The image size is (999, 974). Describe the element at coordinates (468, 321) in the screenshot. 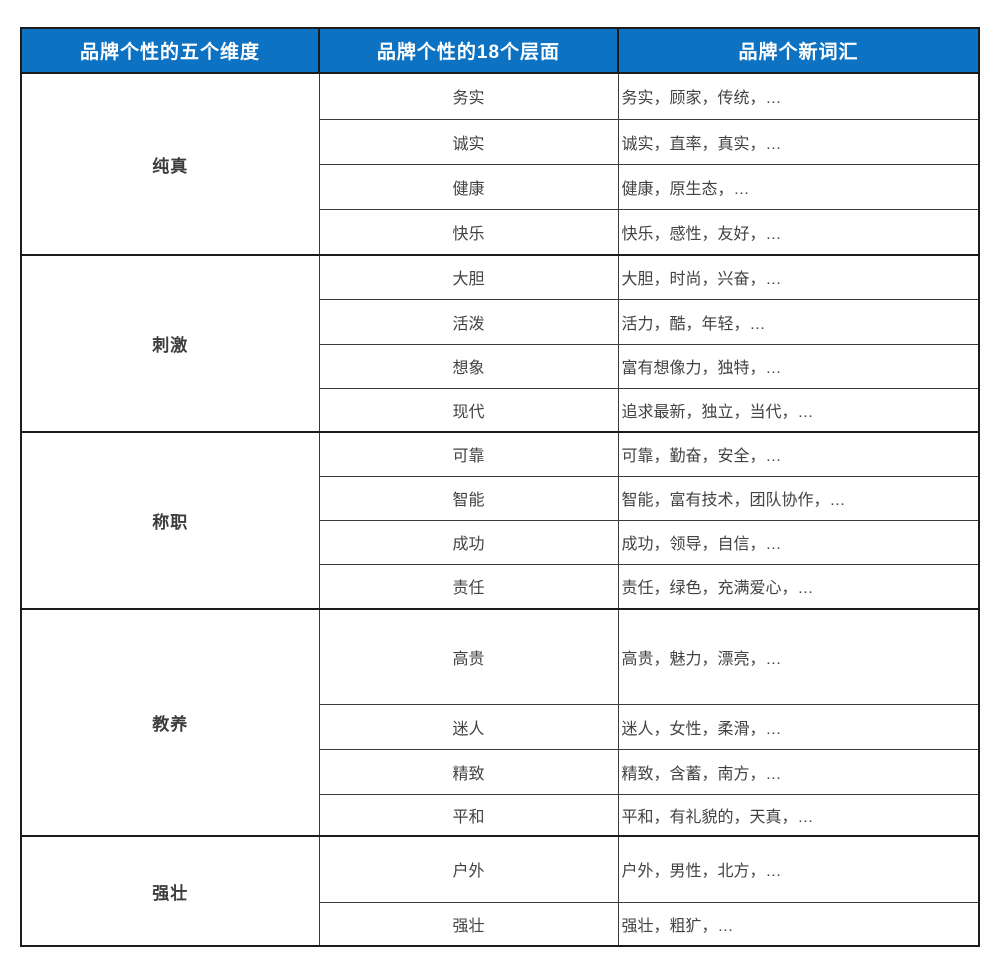

I see `facet-cell: 活泼` at that location.